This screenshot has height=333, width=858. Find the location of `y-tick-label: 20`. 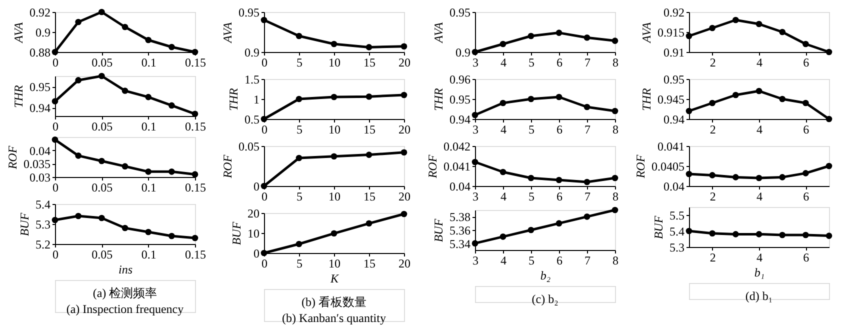

y-tick-label: 20 is located at coordinates (254, 213).